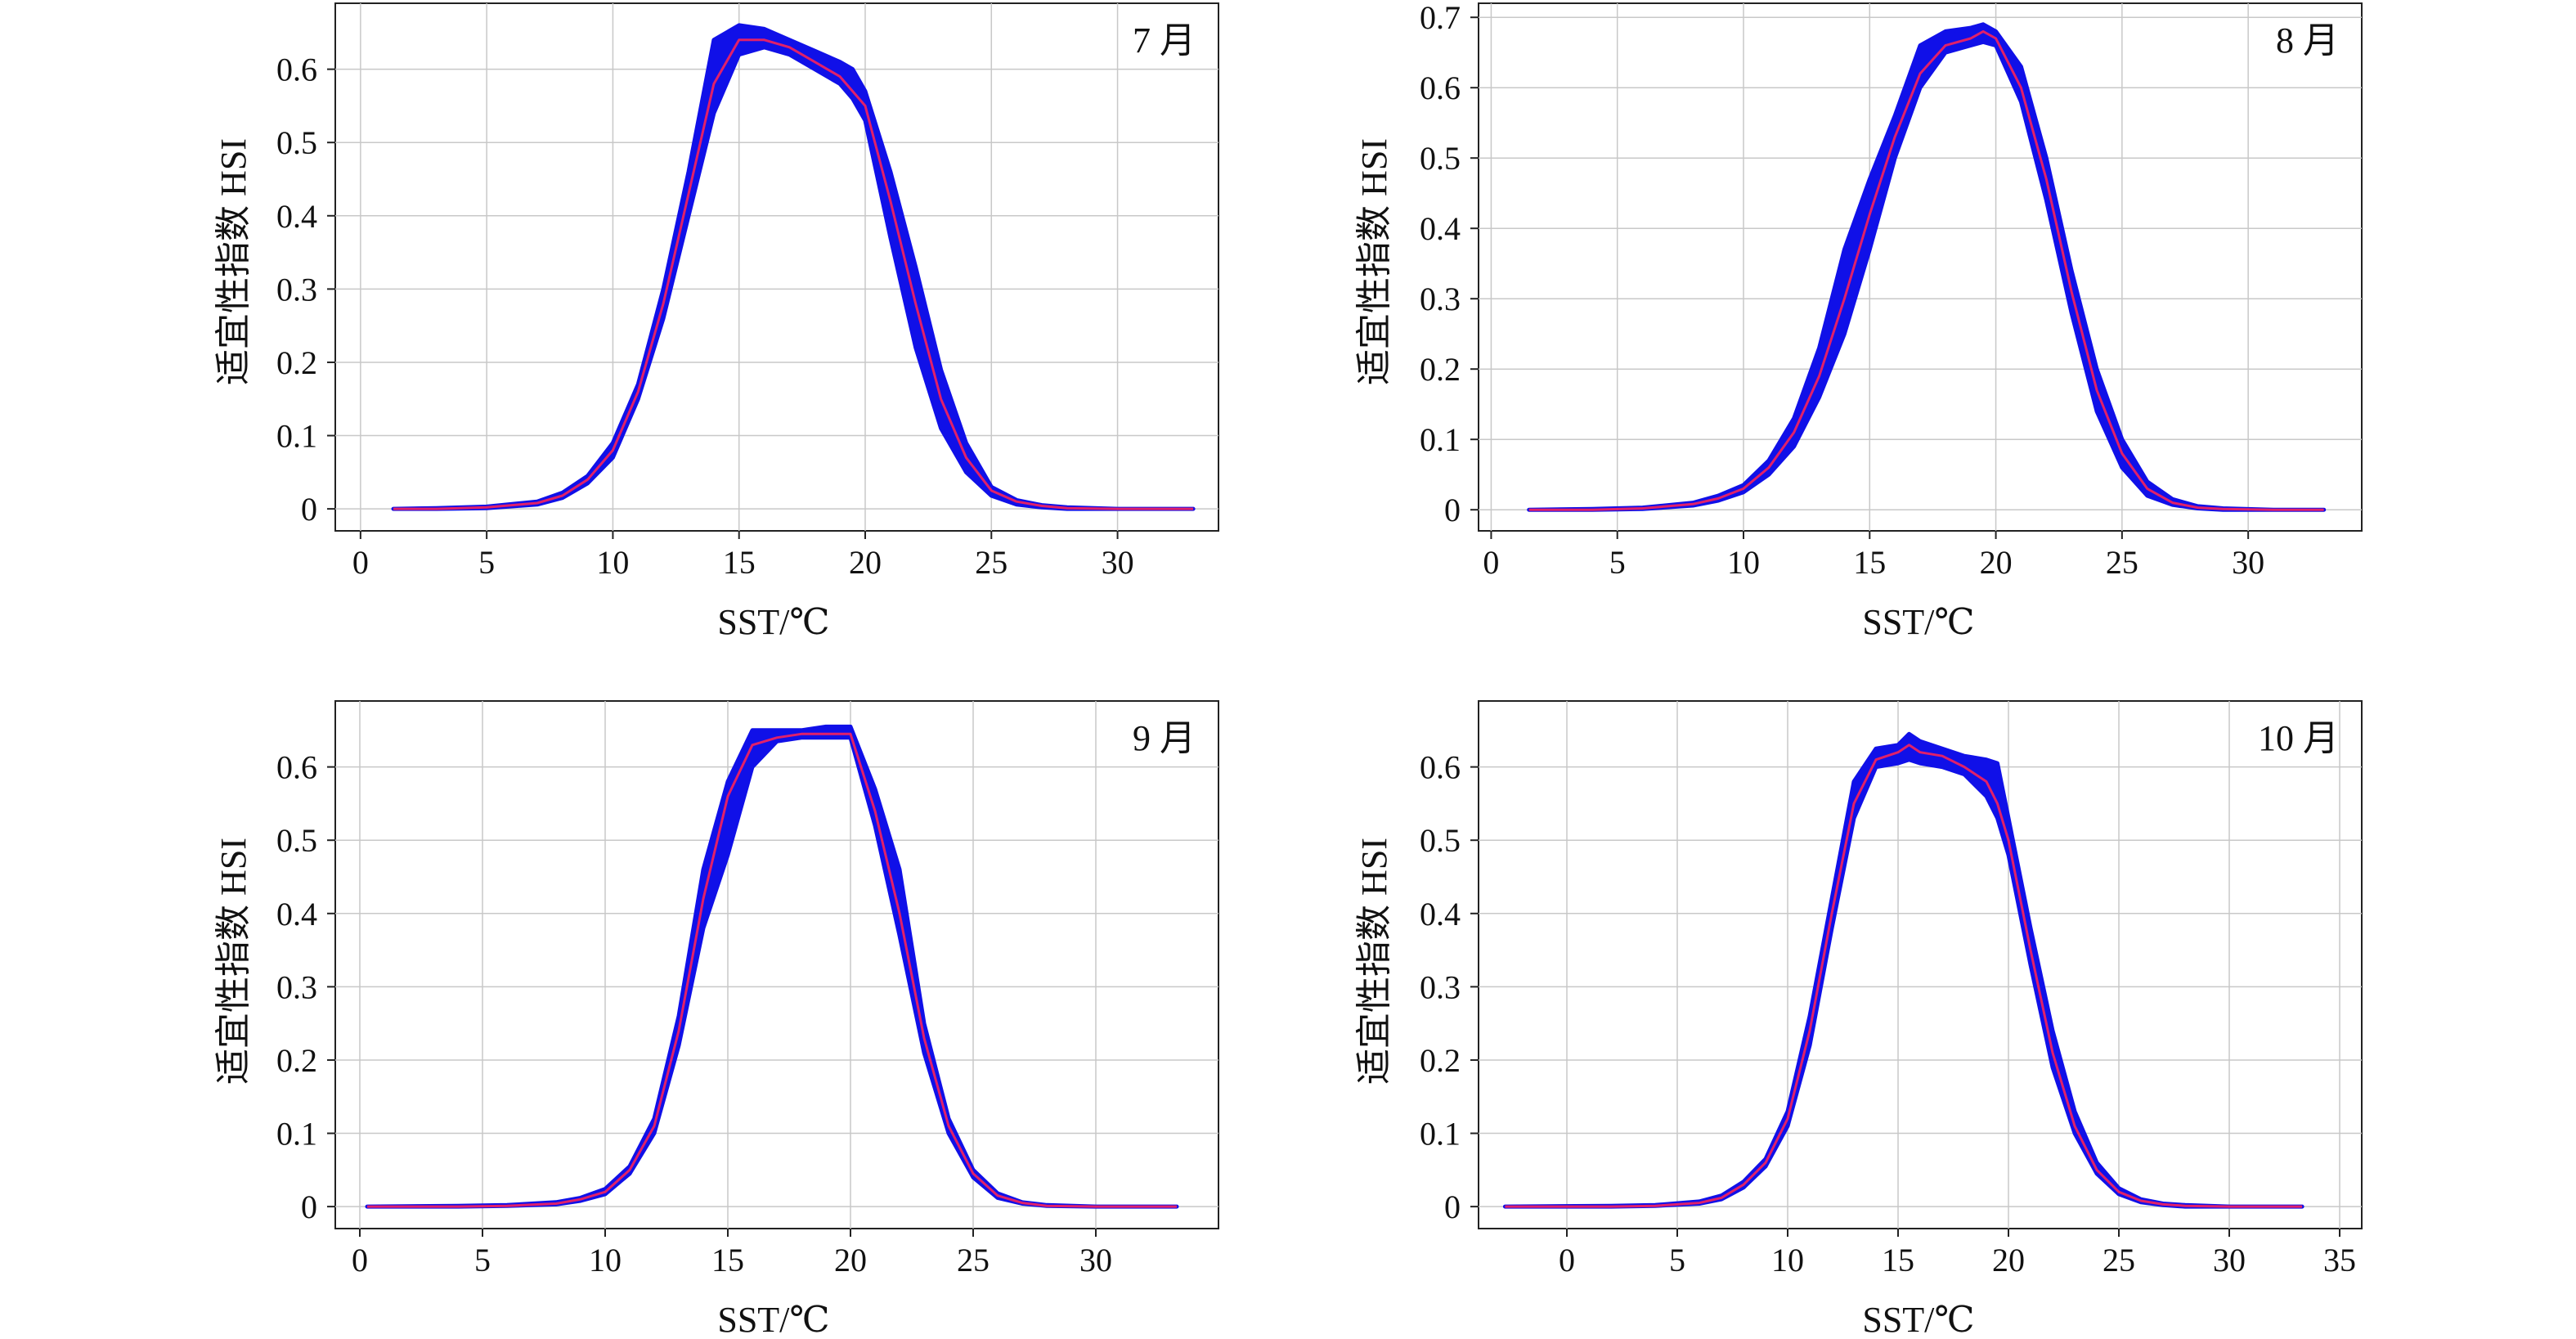  I want to click on panel-month-label: 8 月, so click(2307, 41).